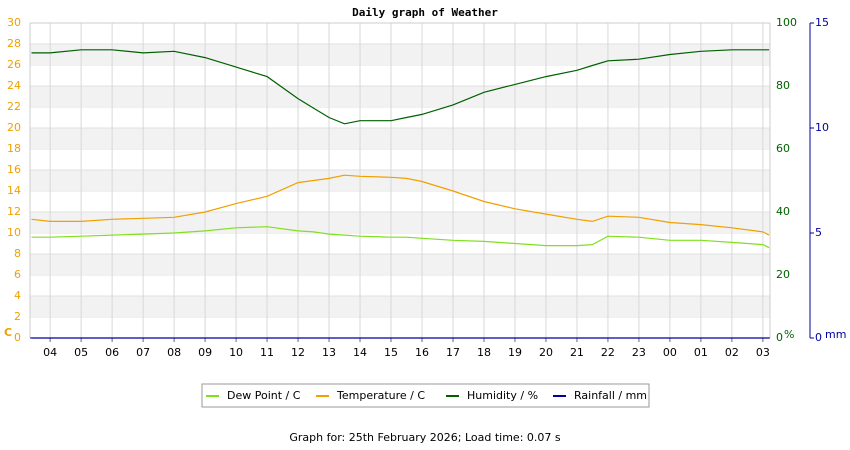  What do you see at coordinates (732, 352) in the screenshot?
I see `x-tick-label: 02` at bounding box center [732, 352].